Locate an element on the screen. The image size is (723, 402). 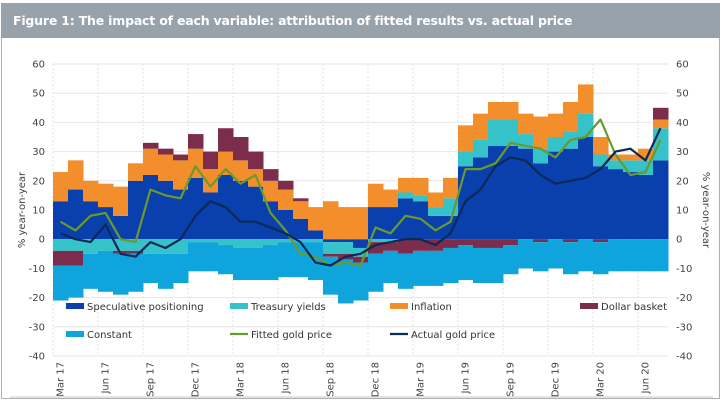
y-tick-label-left: 40 is located at coordinates (38, 123).